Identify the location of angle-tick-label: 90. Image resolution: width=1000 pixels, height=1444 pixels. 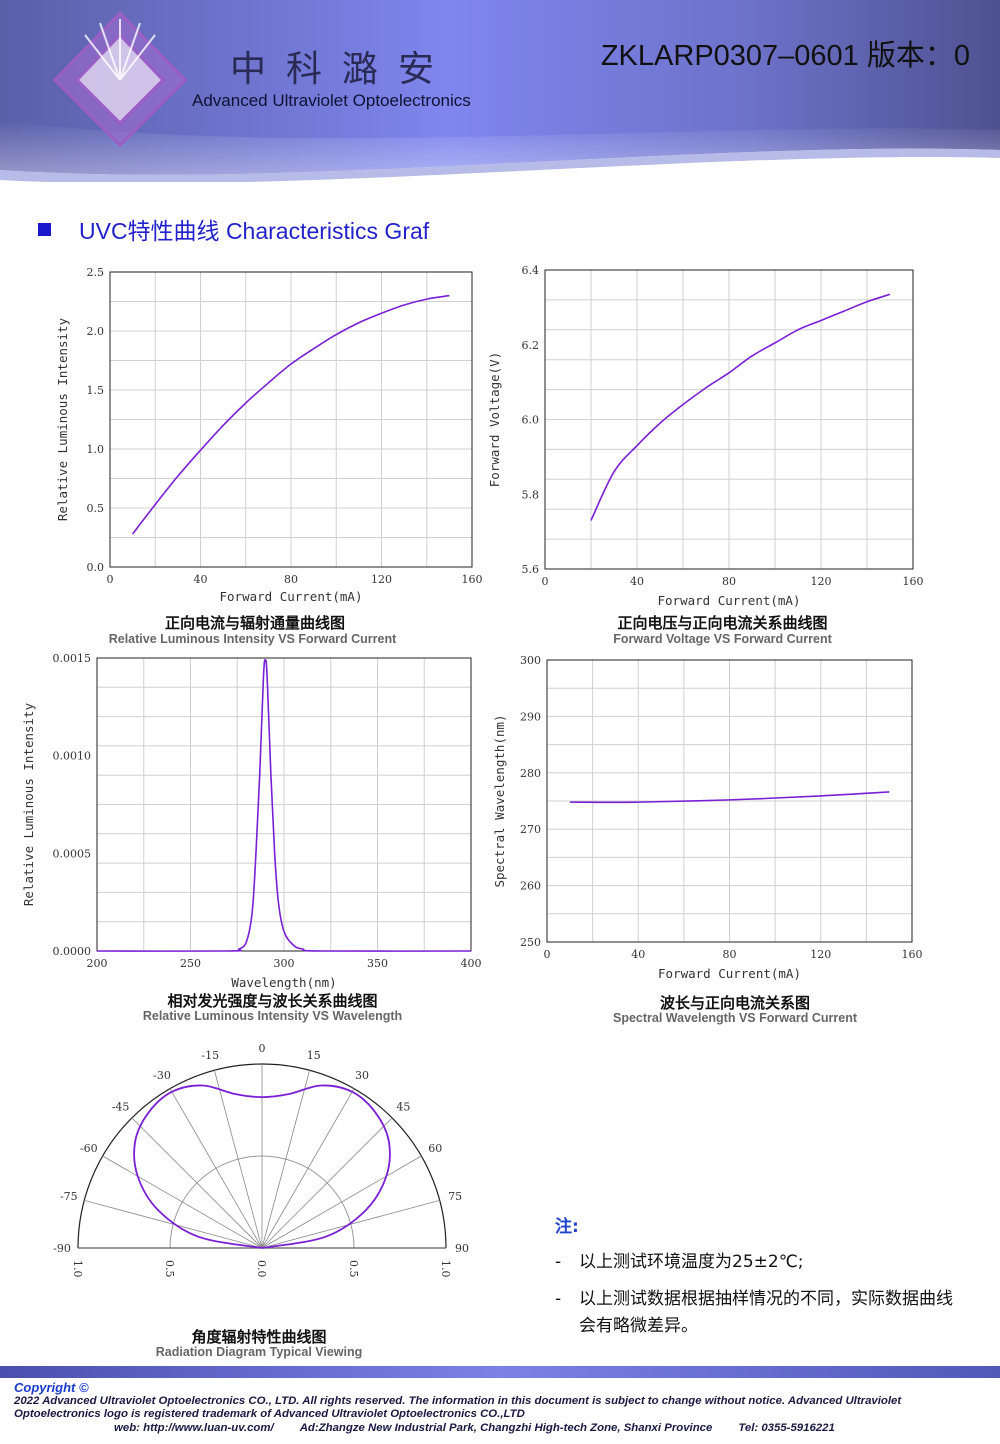
(462, 1248).